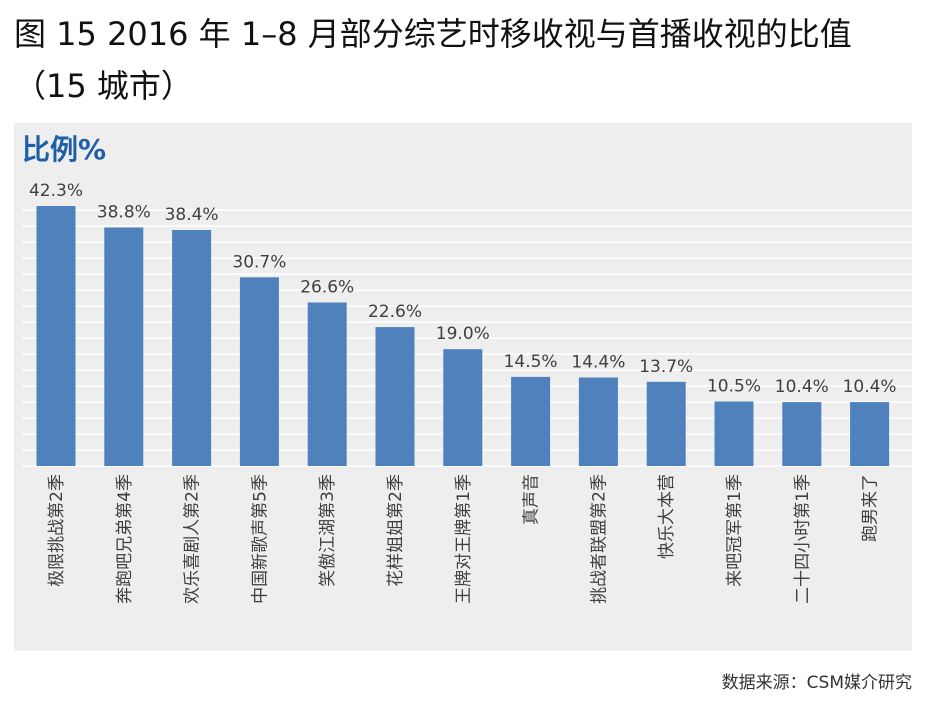 This screenshot has height=703, width=926. Describe the element at coordinates (598, 363) in the screenshot. I see `data-label: 14.4%` at that location.